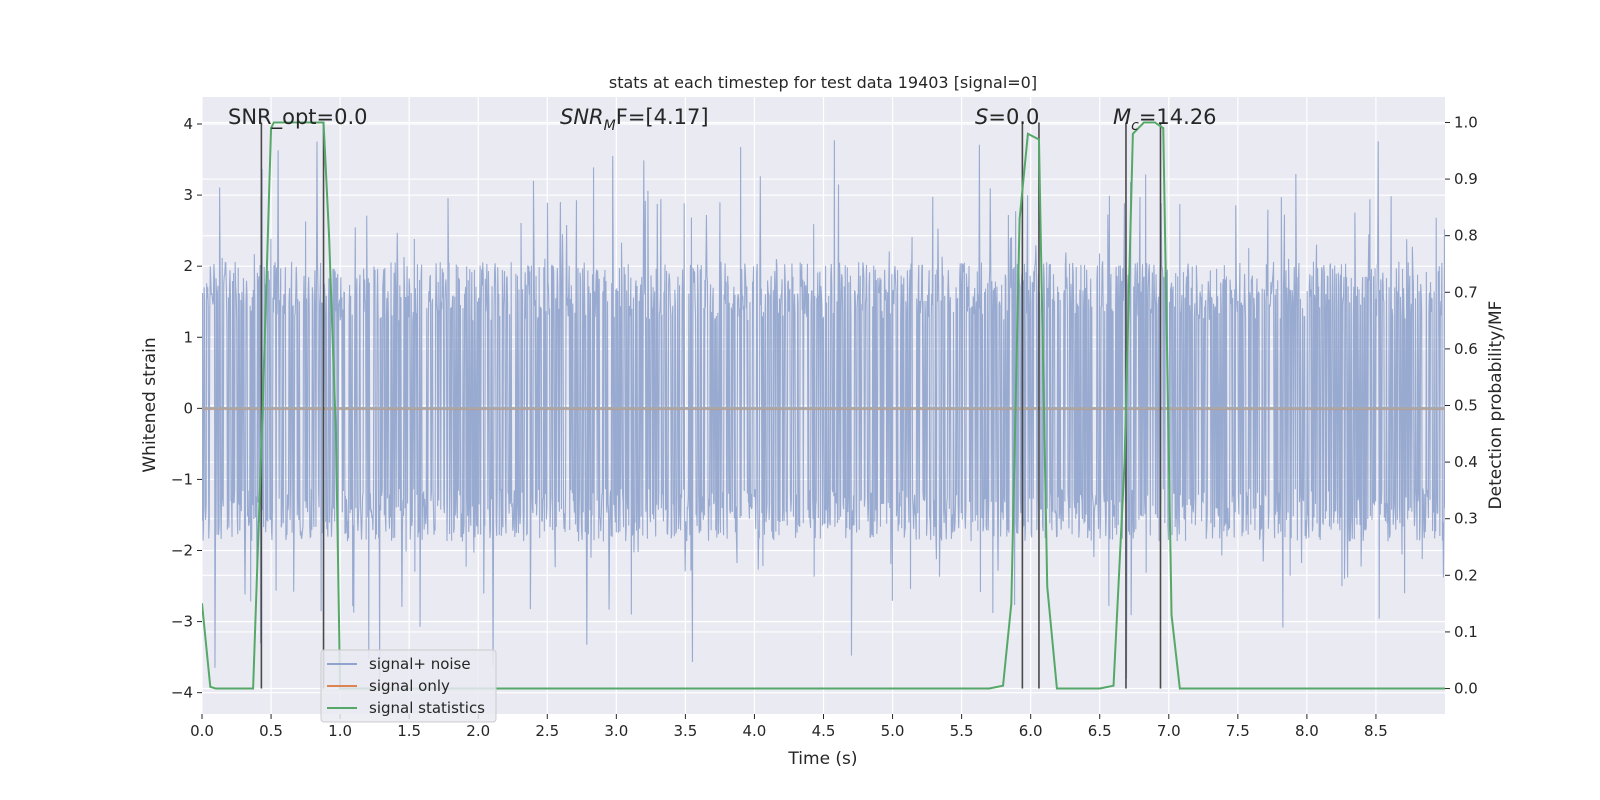  Describe the element at coordinates (1122, 117) in the screenshot. I see `mc-symbol: M` at that location.